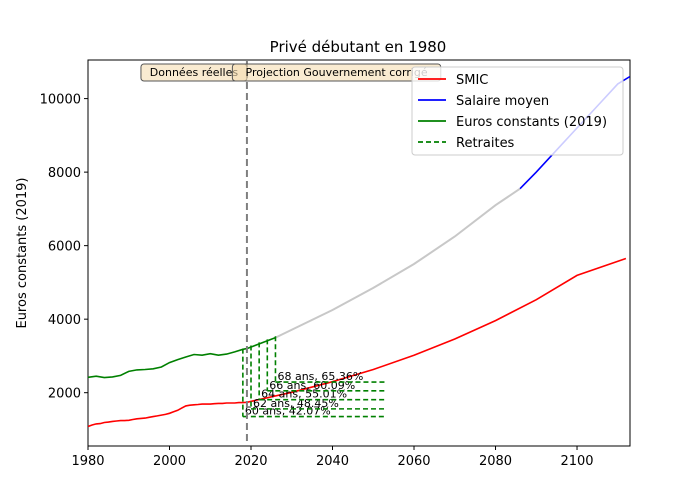  I want to click on retraite-label-4: 68 ans, 65.36%, so click(320, 376).